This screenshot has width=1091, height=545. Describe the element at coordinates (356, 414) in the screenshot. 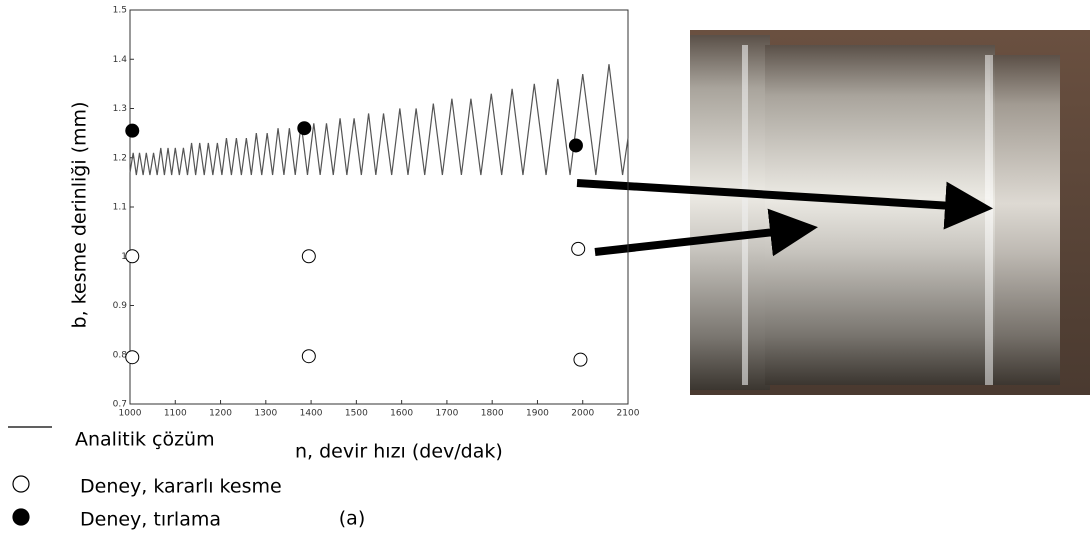

I see `x-tick-label: 1500` at that location.